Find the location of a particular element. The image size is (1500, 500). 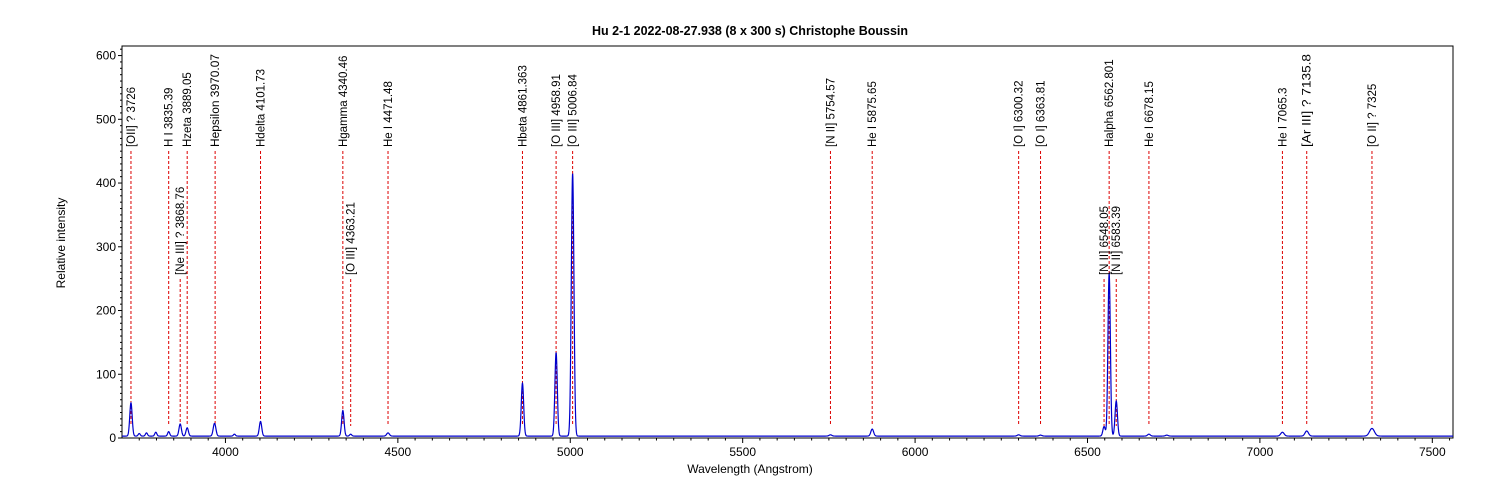

annotation-label: [N II] 5754.57 is located at coordinates (831, 112).